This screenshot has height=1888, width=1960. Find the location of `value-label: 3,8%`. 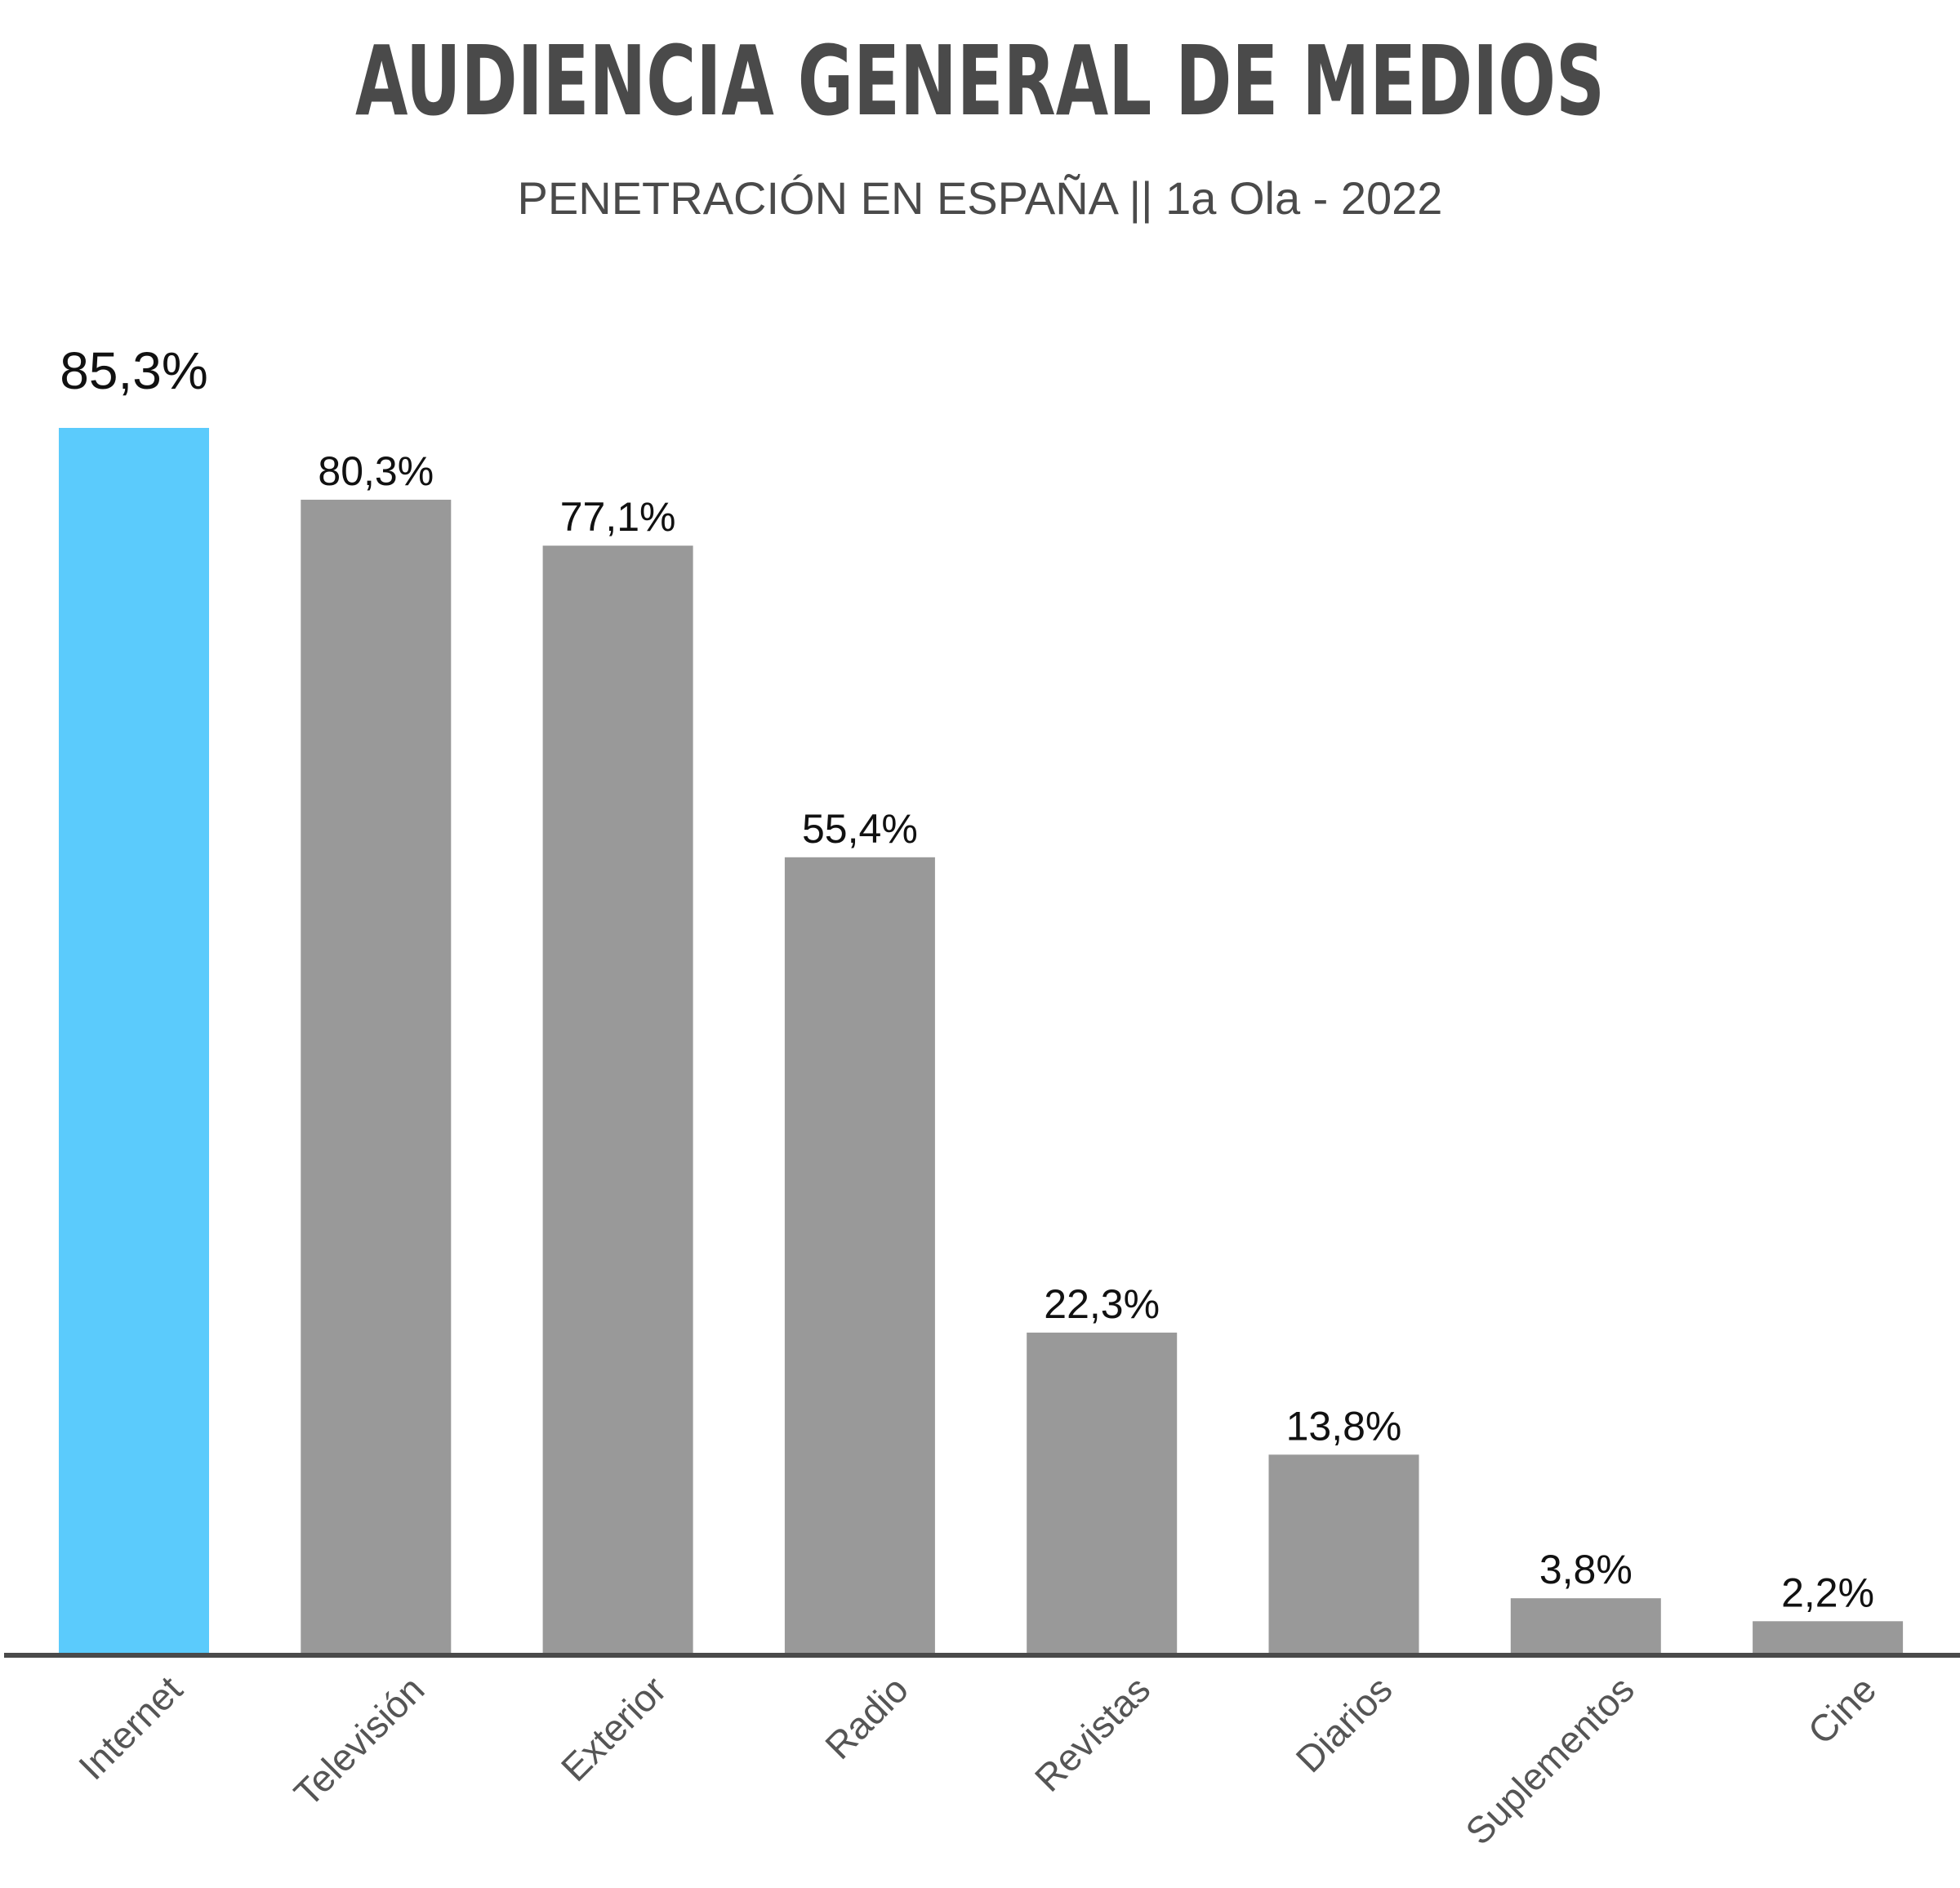

value-label: 3,8% is located at coordinates (1586, 1569).